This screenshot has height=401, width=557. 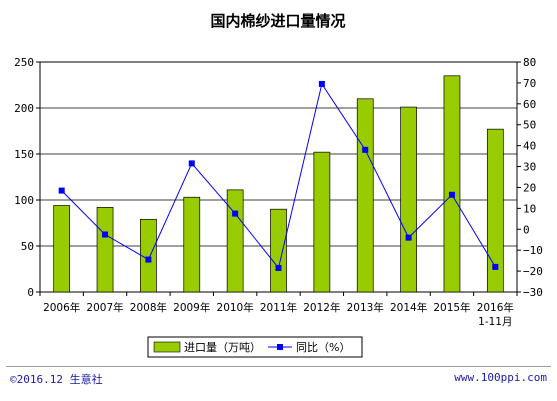 I want to click on y-right-tick-label: 50, so click(x=529, y=125).